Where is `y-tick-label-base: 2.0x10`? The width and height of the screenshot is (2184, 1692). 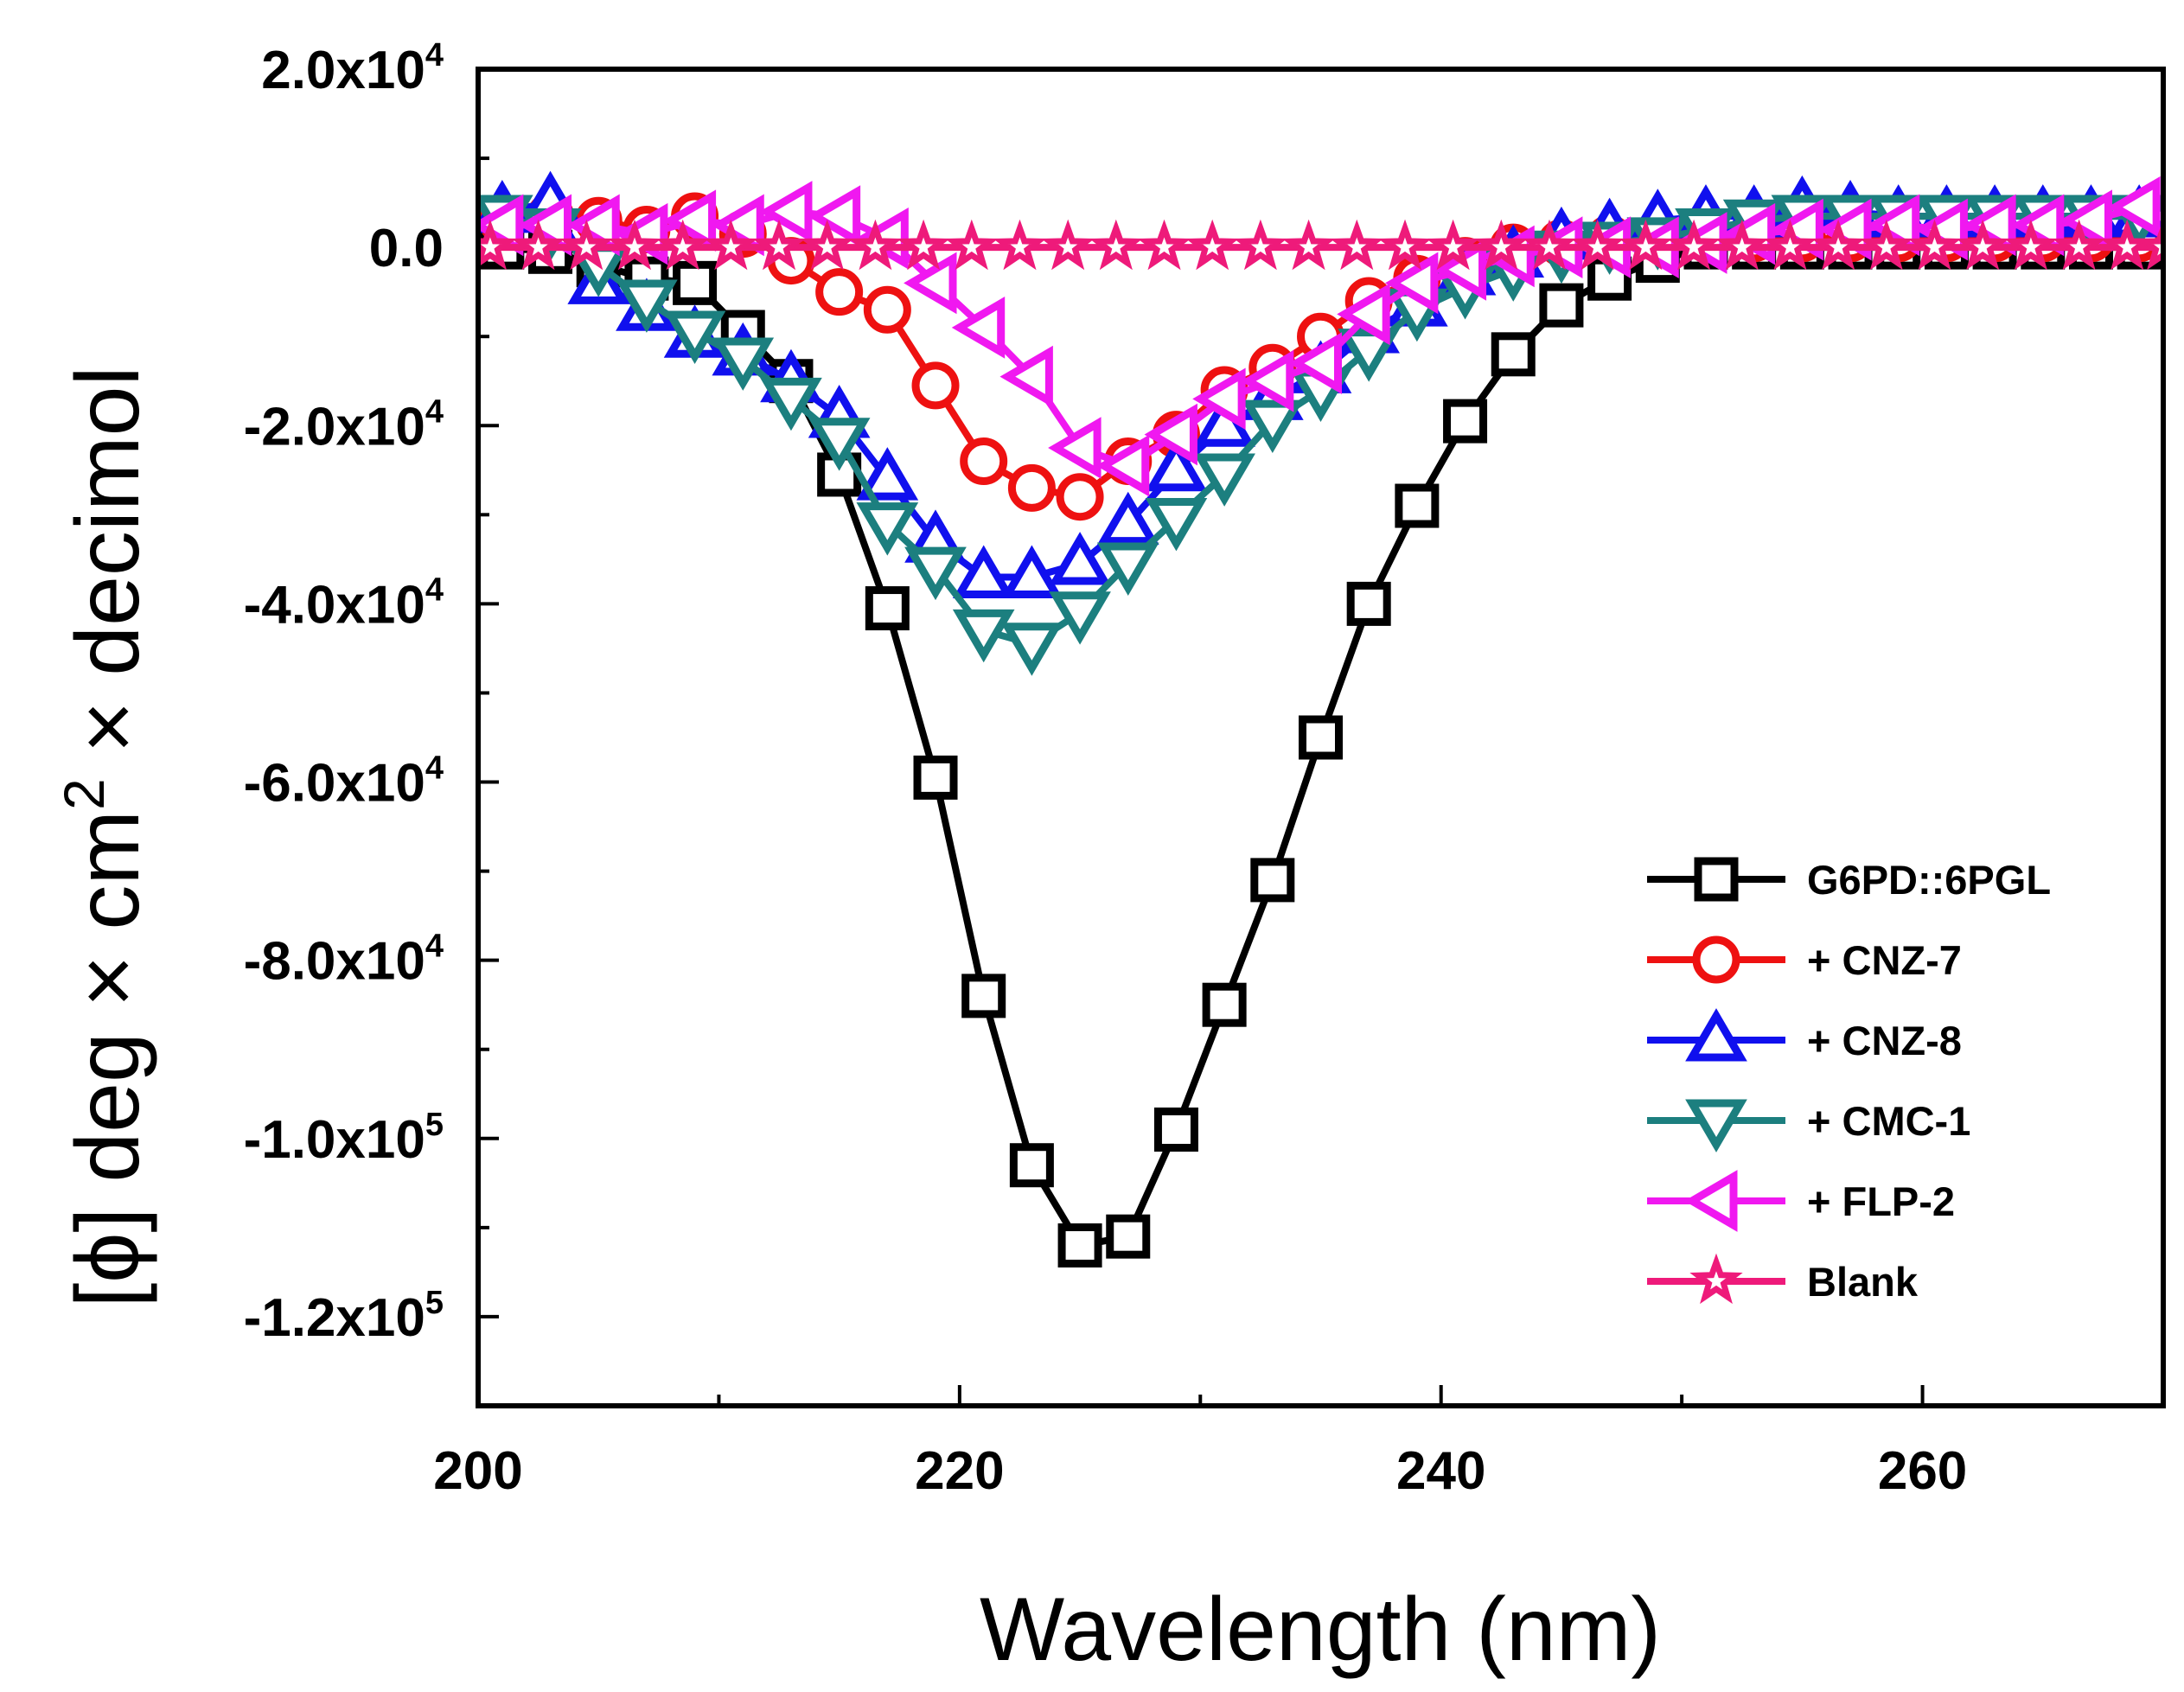
y-tick-label-base: 2.0x10 is located at coordinates (343, 70).